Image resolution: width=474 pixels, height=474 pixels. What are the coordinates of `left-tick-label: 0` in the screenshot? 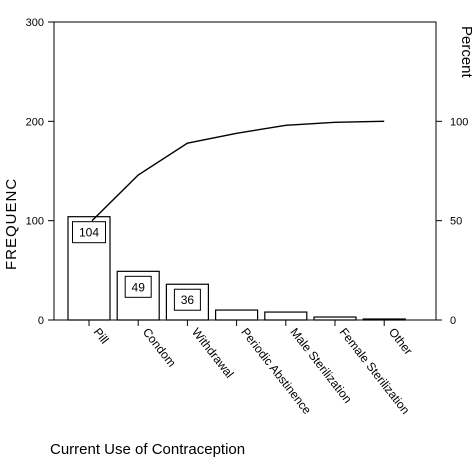 It's located at (41, 321).